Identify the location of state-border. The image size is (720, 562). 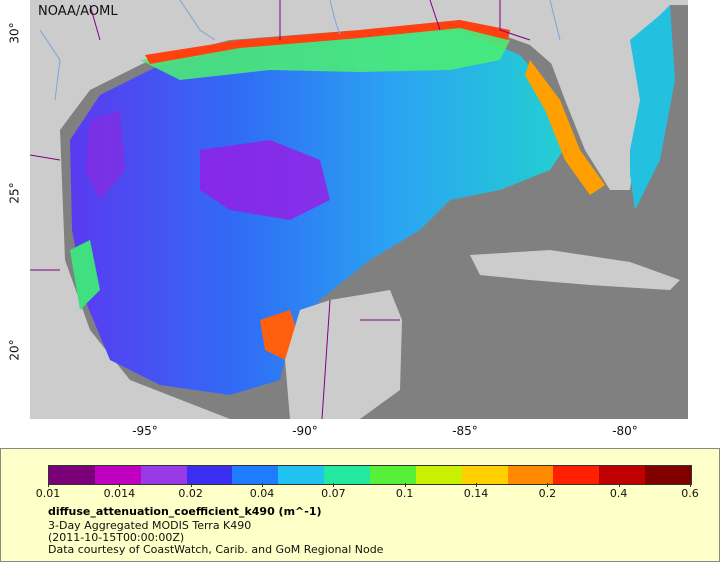
(310, 20).